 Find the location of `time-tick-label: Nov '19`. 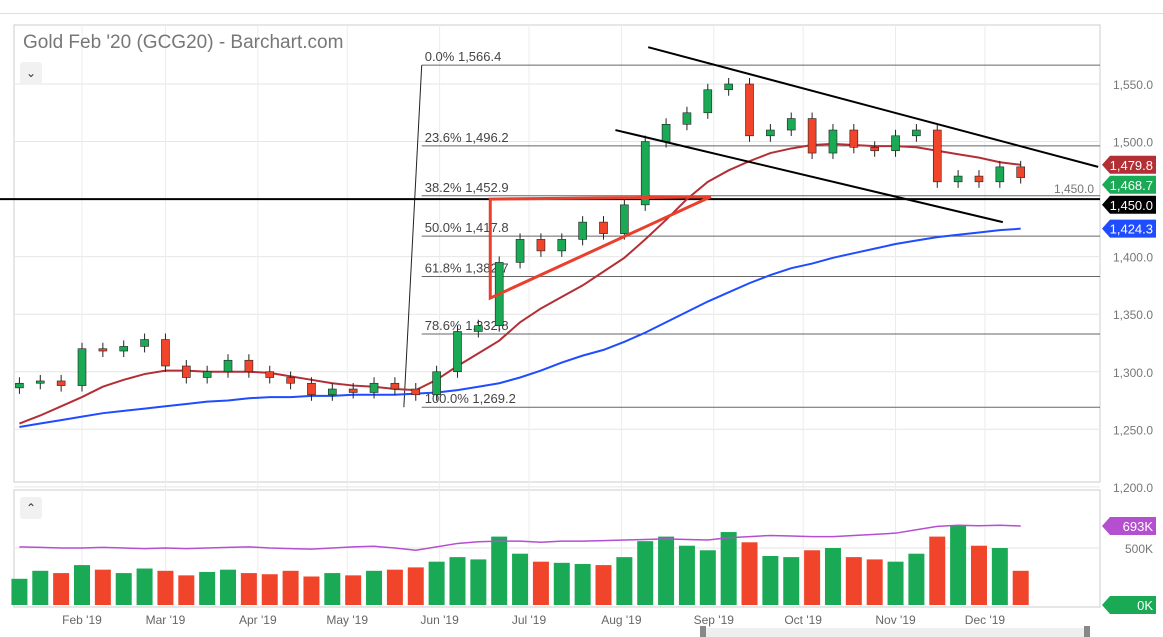

time-tick-label: Nov '19 is located at coordinates (895, 620).